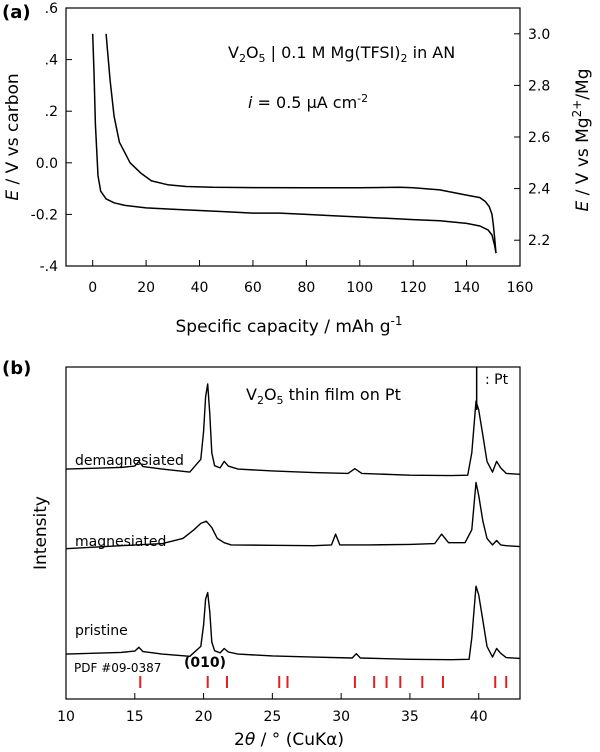 The height and width of the screenshot is (752, 600). What do you see at coordinates (413, 288) in the screenshot?
I see `a-x-tick-label: 120` at bounding box center [413, 288].